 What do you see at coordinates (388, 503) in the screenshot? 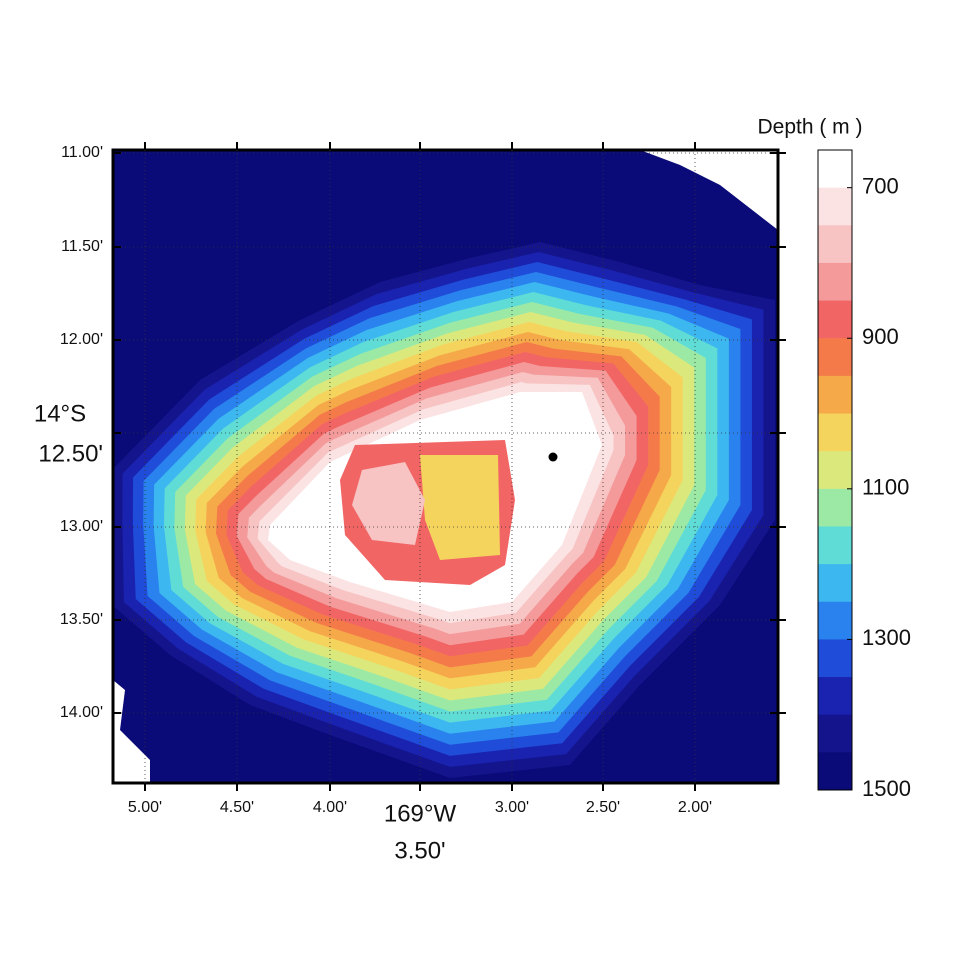
I see `caldera-cone` at bounding box center [388, 503].